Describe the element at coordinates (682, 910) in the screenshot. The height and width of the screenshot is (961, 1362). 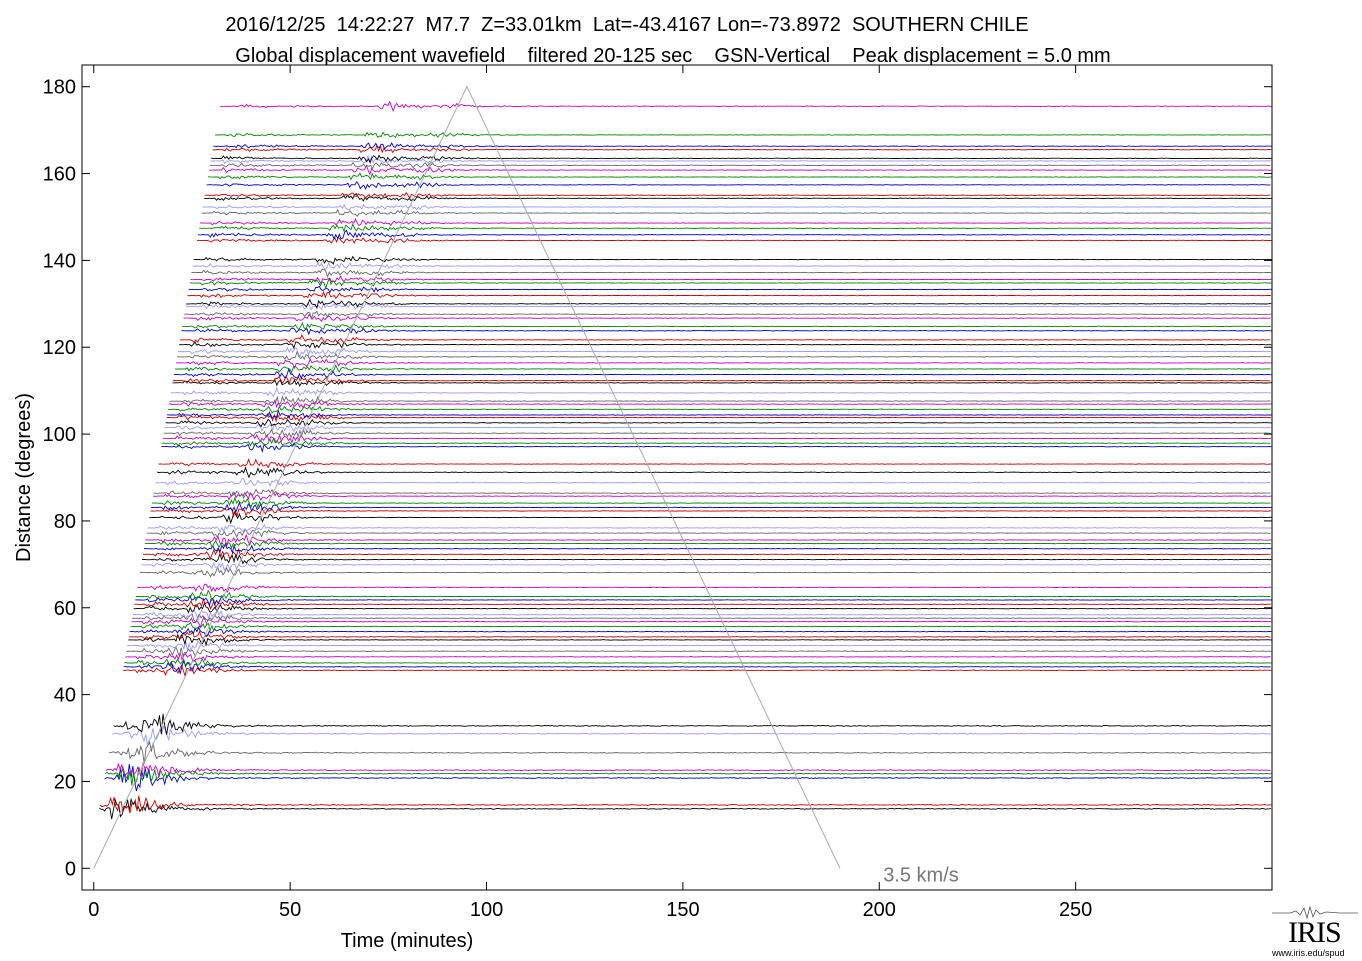
I see `x-tick-label: 150` at that location.